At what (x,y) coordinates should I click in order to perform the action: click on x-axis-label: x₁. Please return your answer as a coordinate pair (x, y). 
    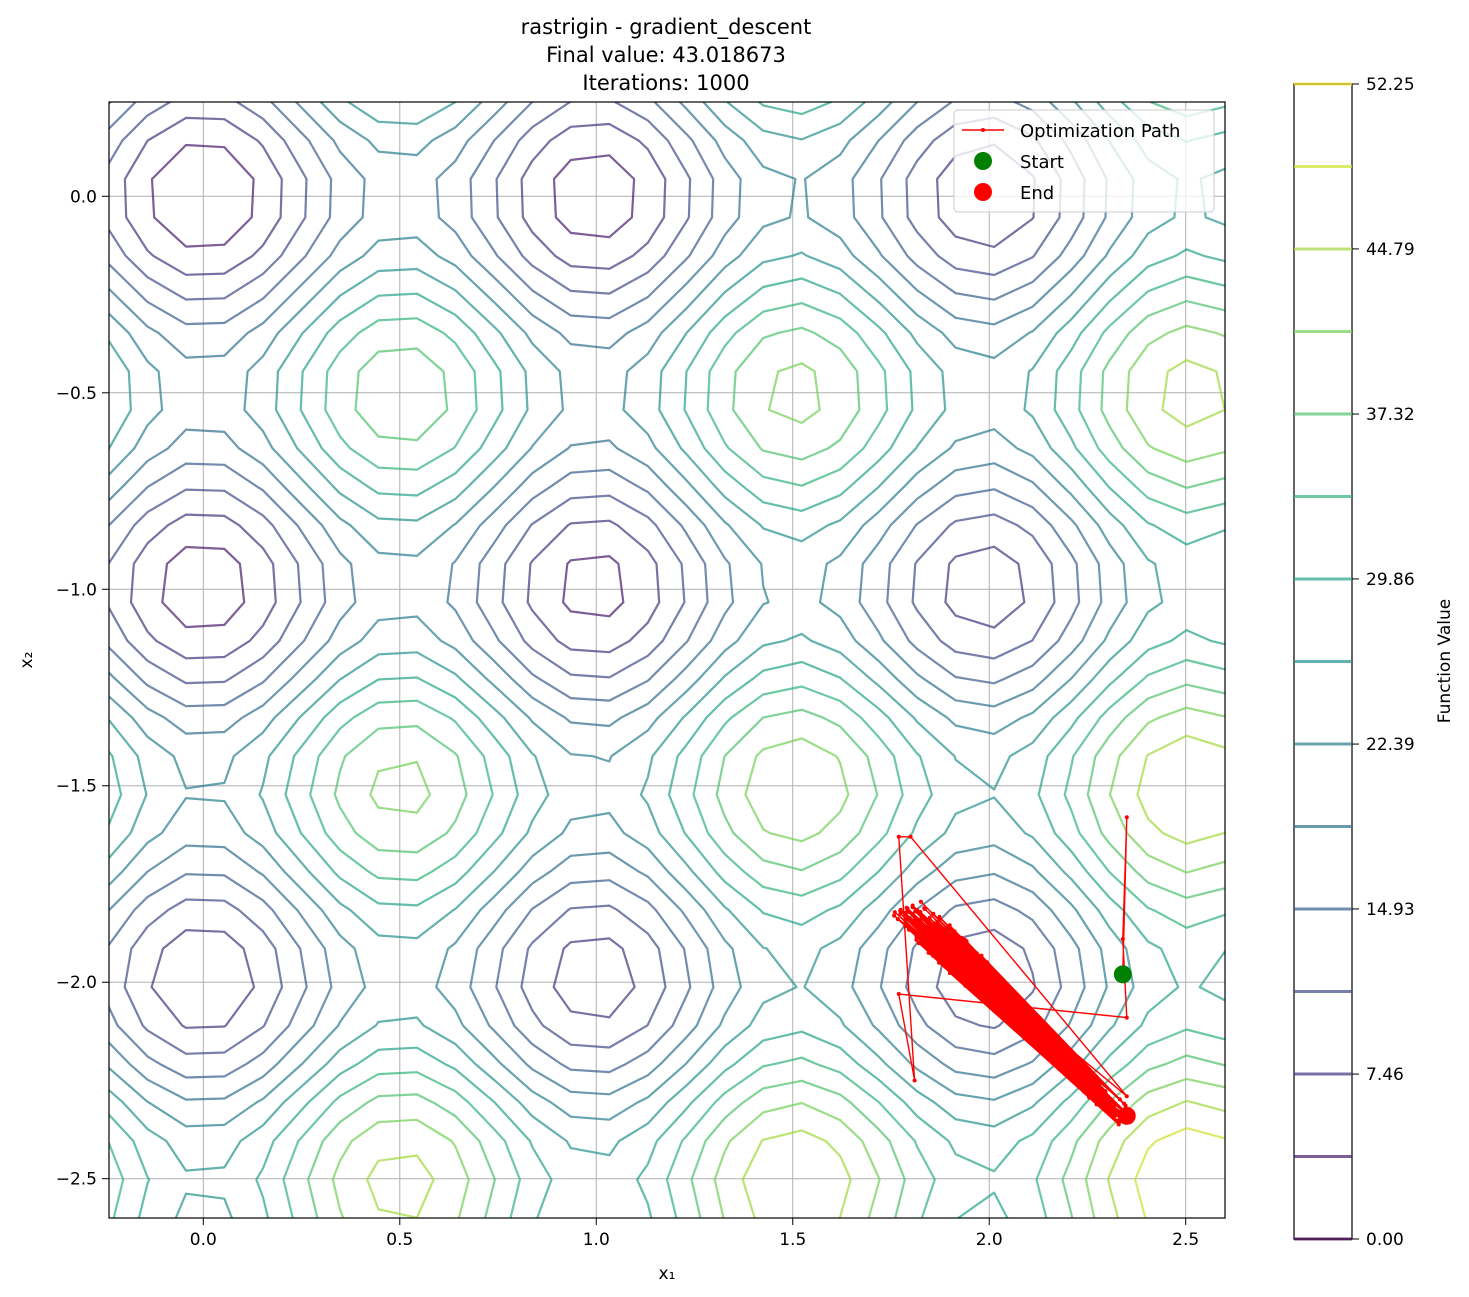
    Looking at the image, I should click on (667, 1274).